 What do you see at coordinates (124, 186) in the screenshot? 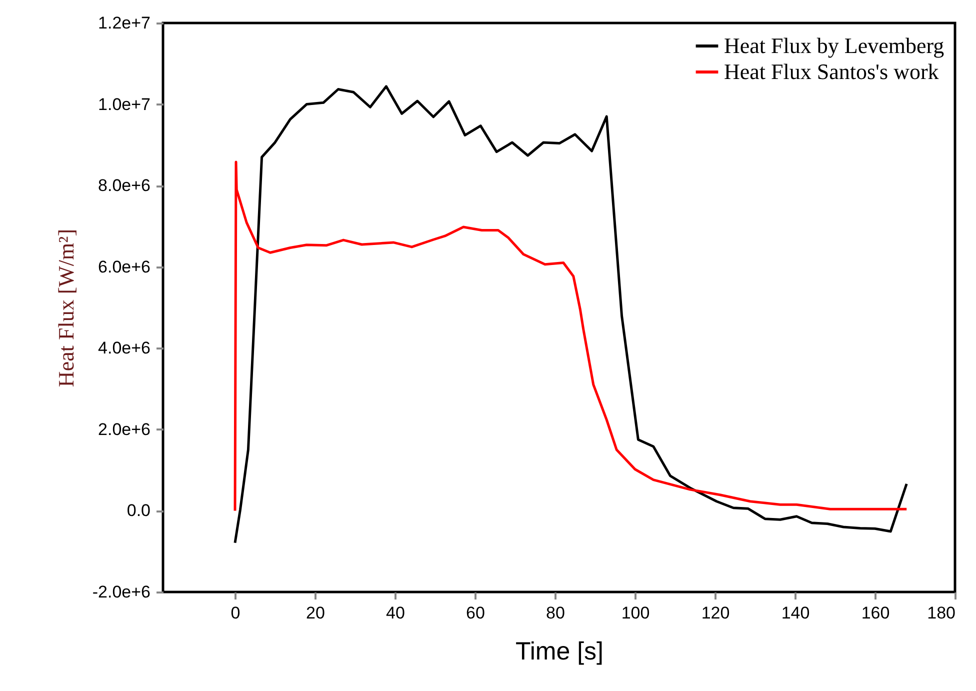
I see `y-tick-label: 8.0e+6` at bounding box center [124, 186].